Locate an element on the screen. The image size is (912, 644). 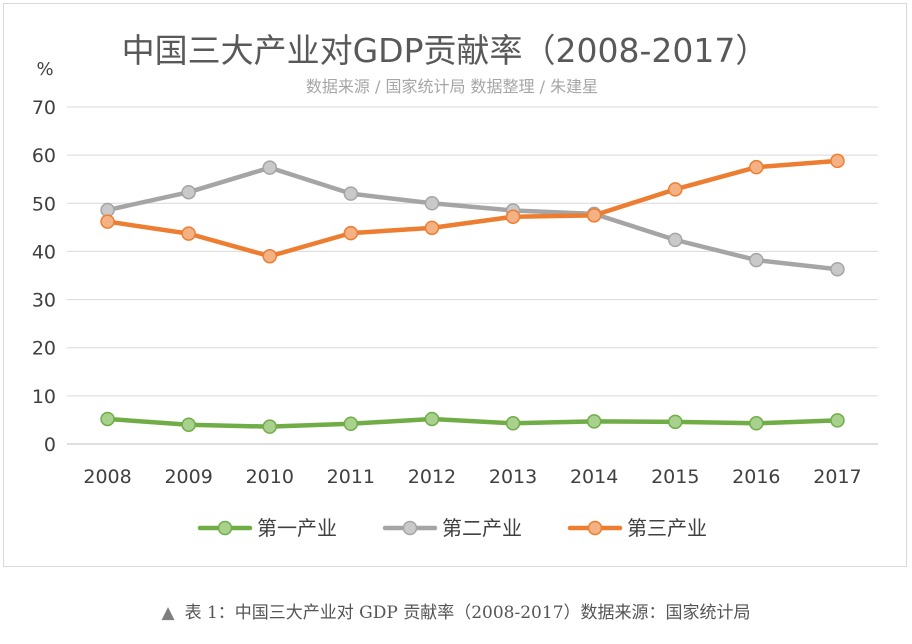
x-tick-label: 2011 is located at coordinates (351, 477).